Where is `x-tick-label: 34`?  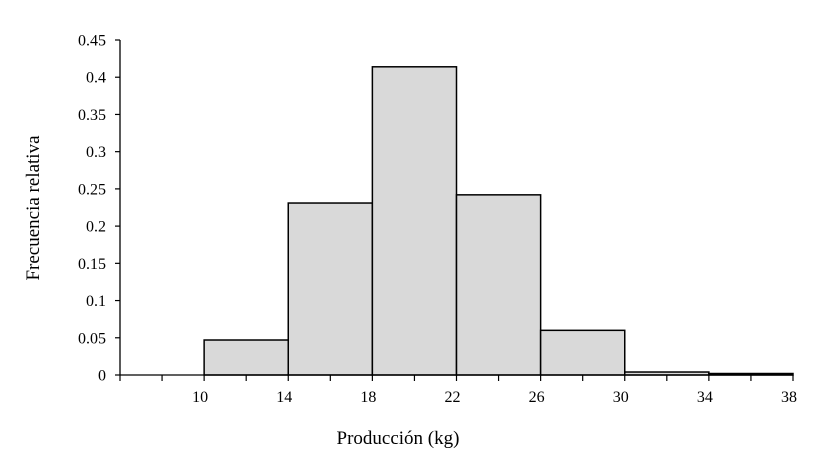 x-tick-label: 34 is located at coordinates (705, 397).